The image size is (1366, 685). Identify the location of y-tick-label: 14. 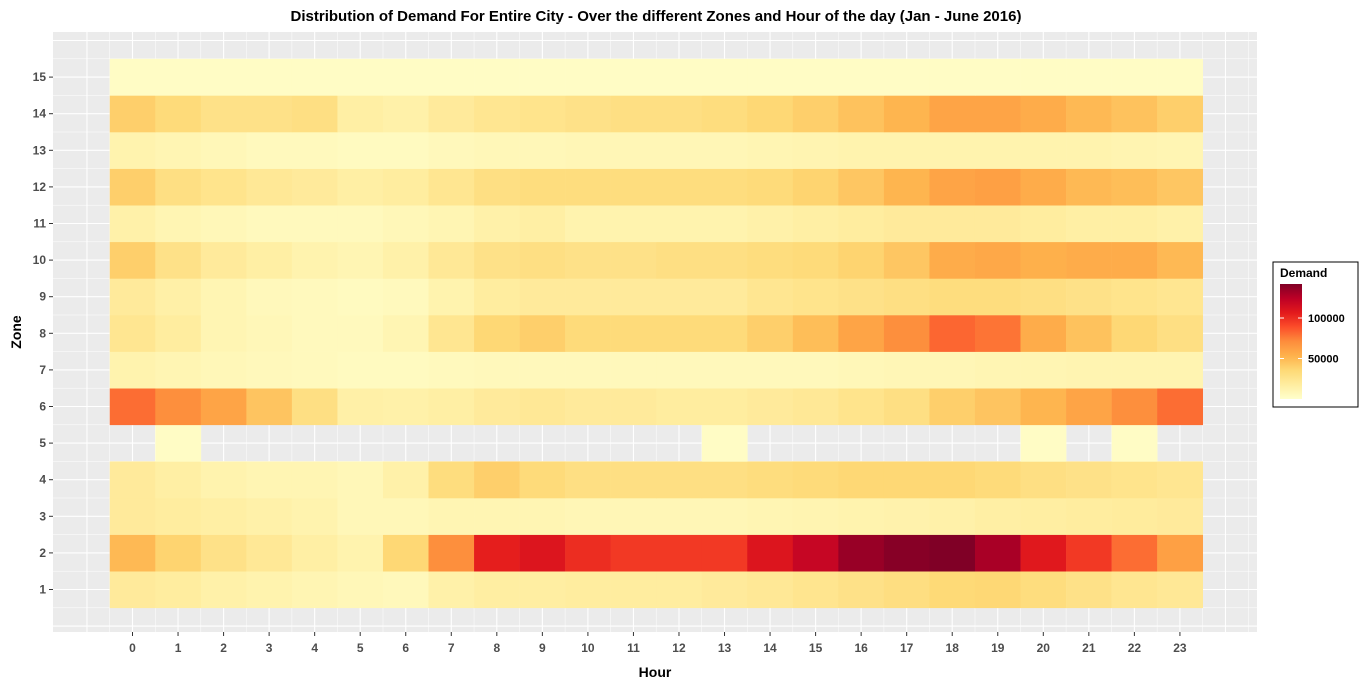
(40, 114).